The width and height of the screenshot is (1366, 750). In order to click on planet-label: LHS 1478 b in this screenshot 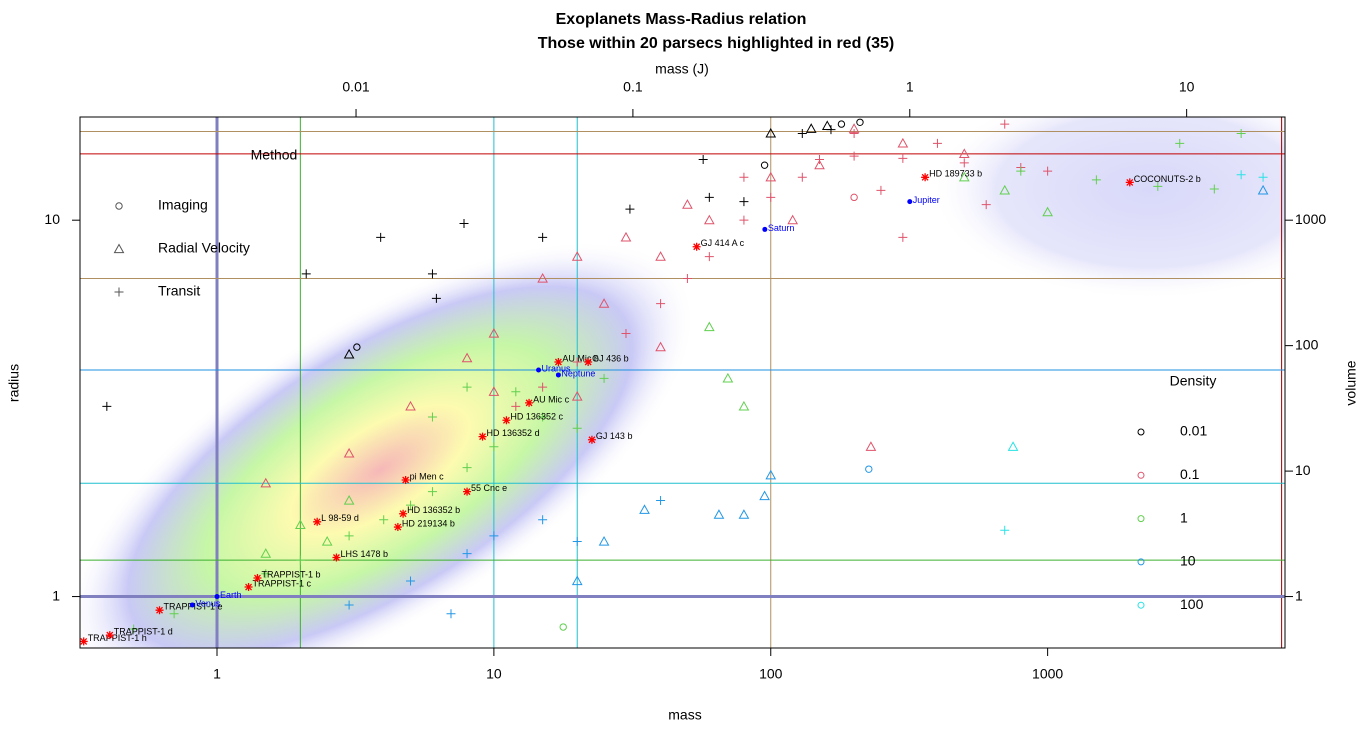, I will do `click(364, 554)`.